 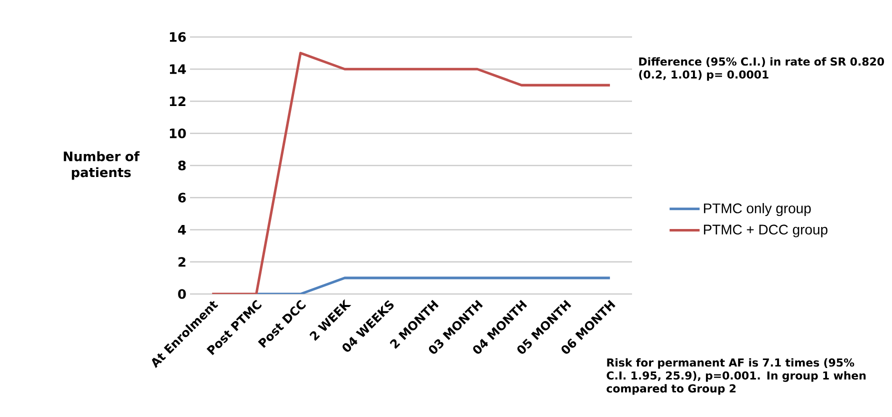 What do you see at coordinates (736, 376) in the screenshot?
I see `text: Risk for permanent AF is 7.1 times (95% C.I. 1.95, 25.9), p=0.001. In group 1 when compared to Group 2` at bounding box center [736, 376].